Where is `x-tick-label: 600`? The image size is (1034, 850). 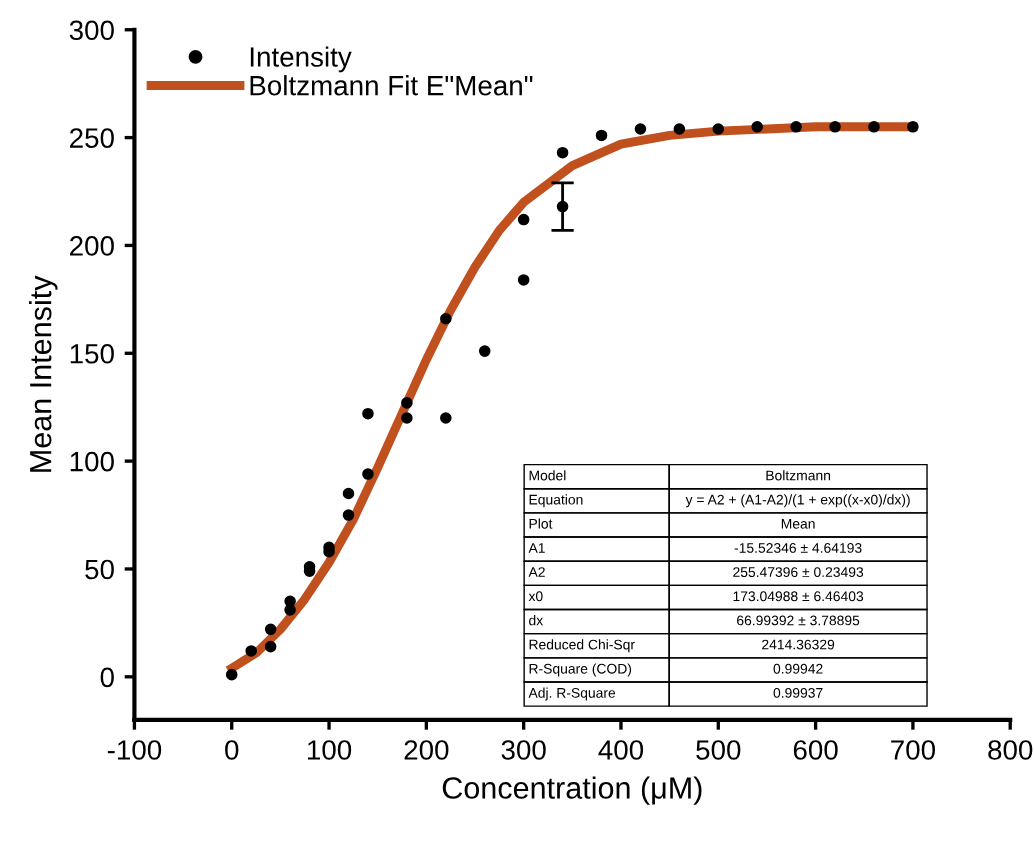
x-tick-label: 600 is located at coordinates (815, 750).